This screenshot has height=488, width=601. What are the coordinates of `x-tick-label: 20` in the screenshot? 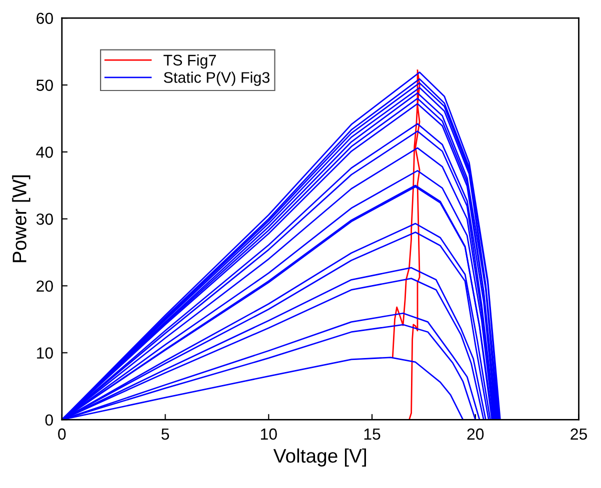 It's located at (475, 434).